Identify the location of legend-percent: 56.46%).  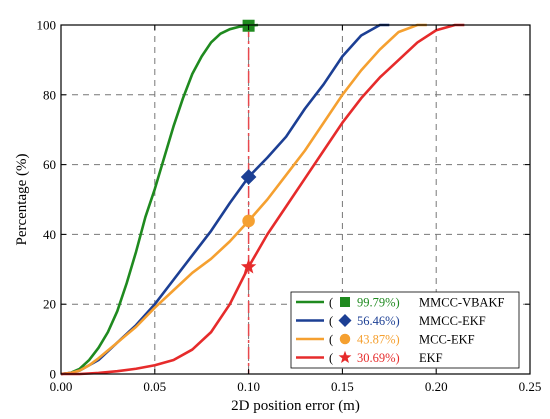
(378, 321).